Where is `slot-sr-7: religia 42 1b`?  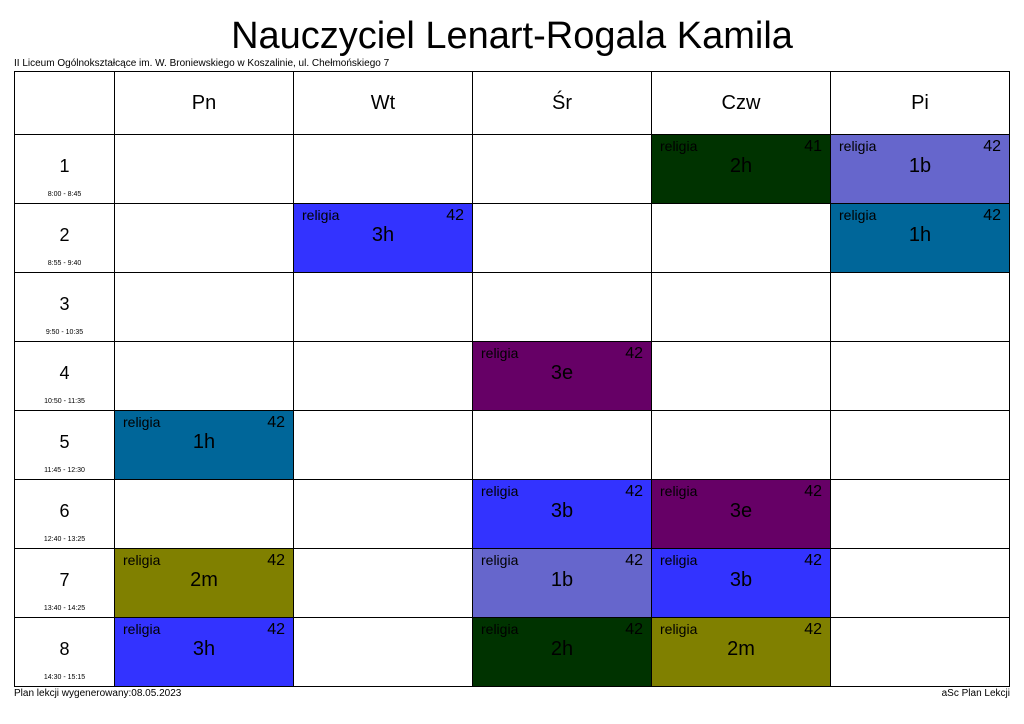 slot-sr-7: religia 42 1b is located at coordinates (562, 583).